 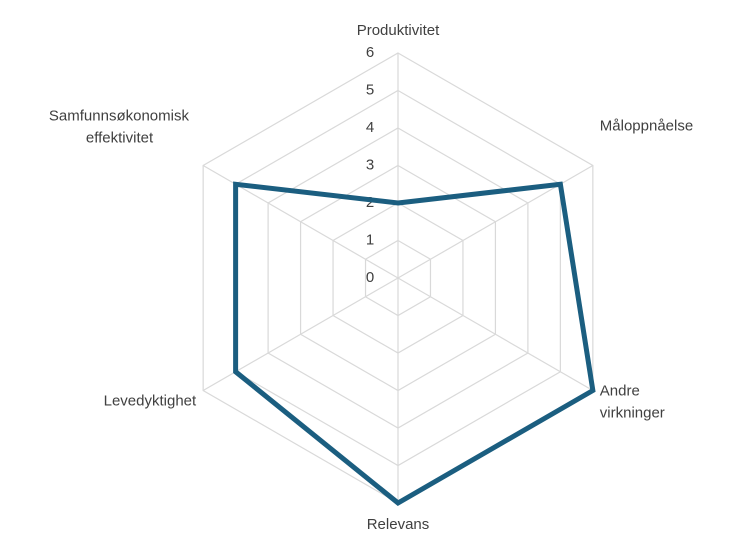 What do you see at coordinates (398, 30) in the screenshot?
I see `category-label: Produktivitet` at bounding box center [398, 30].